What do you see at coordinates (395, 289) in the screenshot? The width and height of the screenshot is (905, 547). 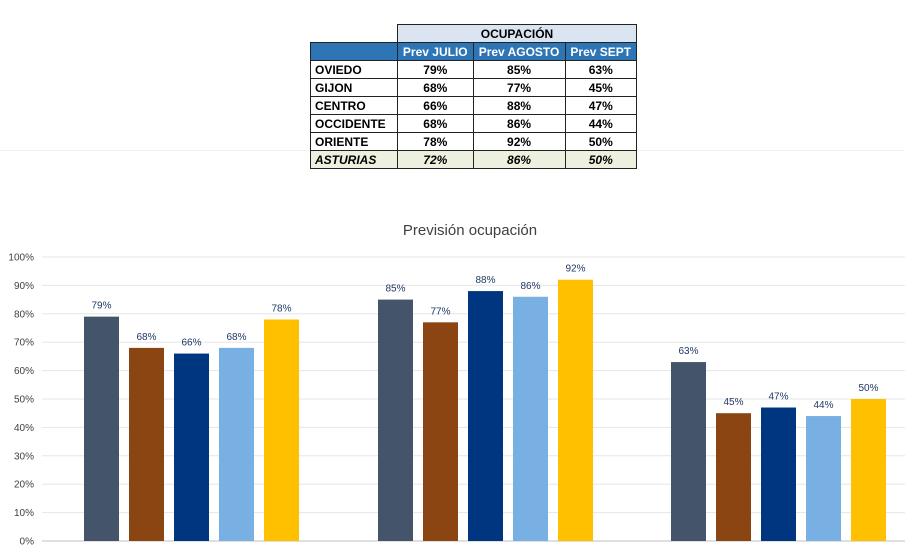 I see `data-label: 85%` at bounding box center [395, 289].